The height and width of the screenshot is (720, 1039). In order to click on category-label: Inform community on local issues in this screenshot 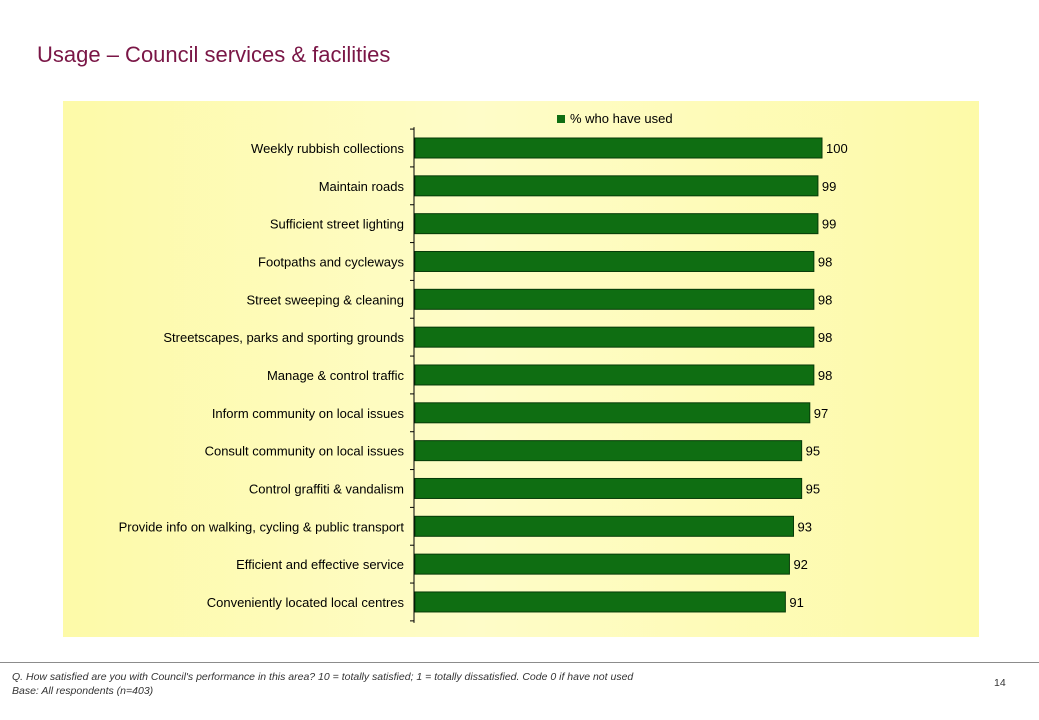, I will do `click(308, 413)`.